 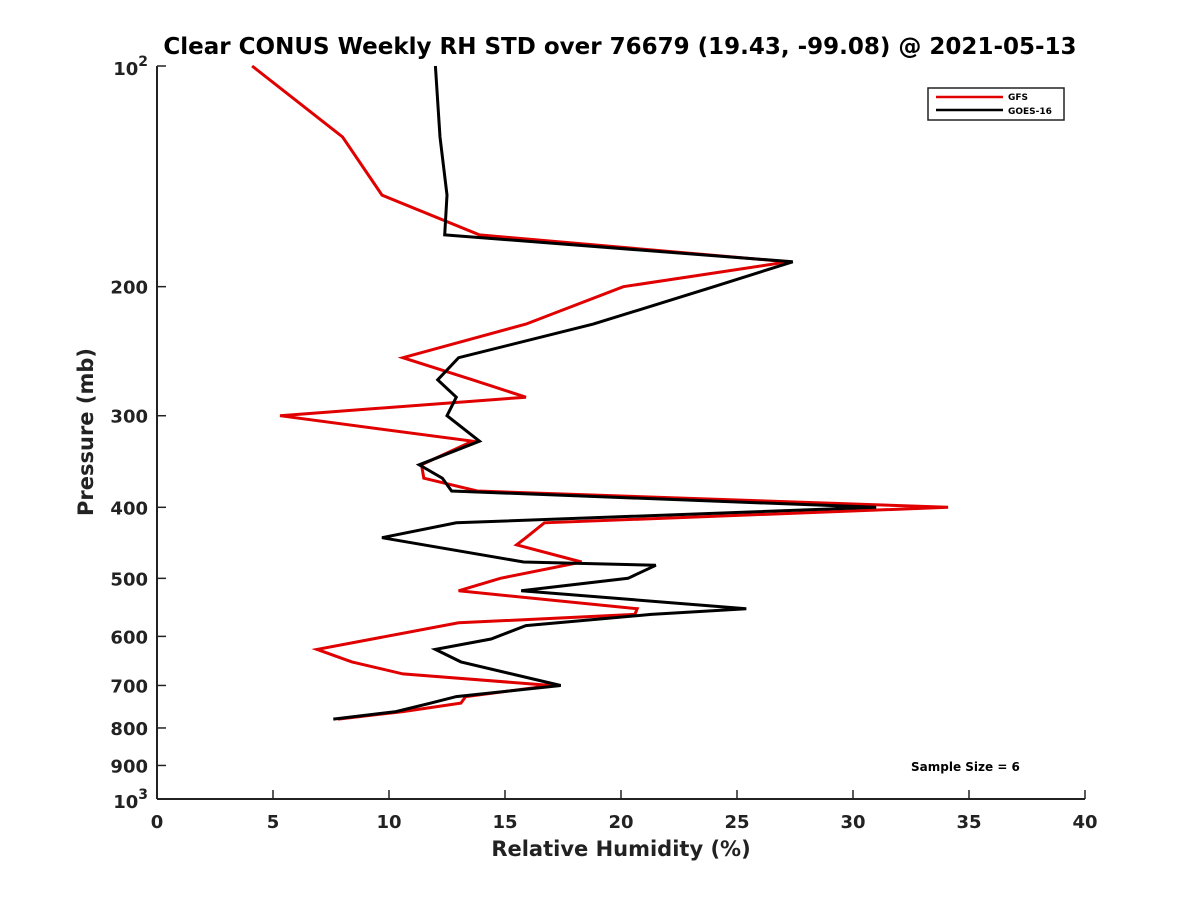 I want to click on legend-label-gfs: GFS, so click(x=1018, y=98).